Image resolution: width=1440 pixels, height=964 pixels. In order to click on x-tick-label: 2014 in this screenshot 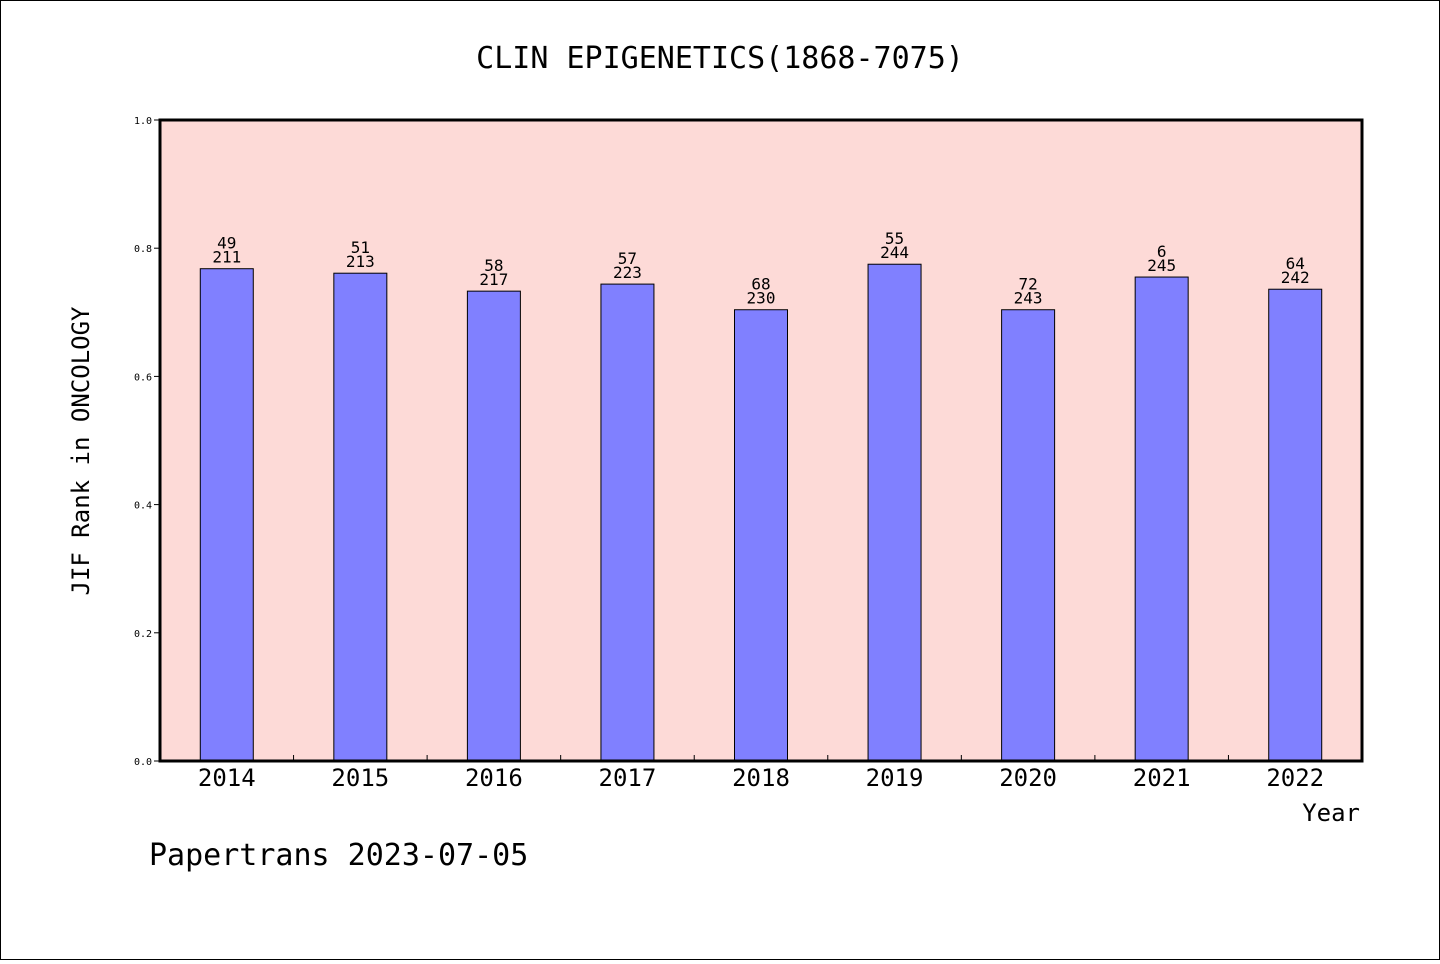, I will do `click(227, 778)`.